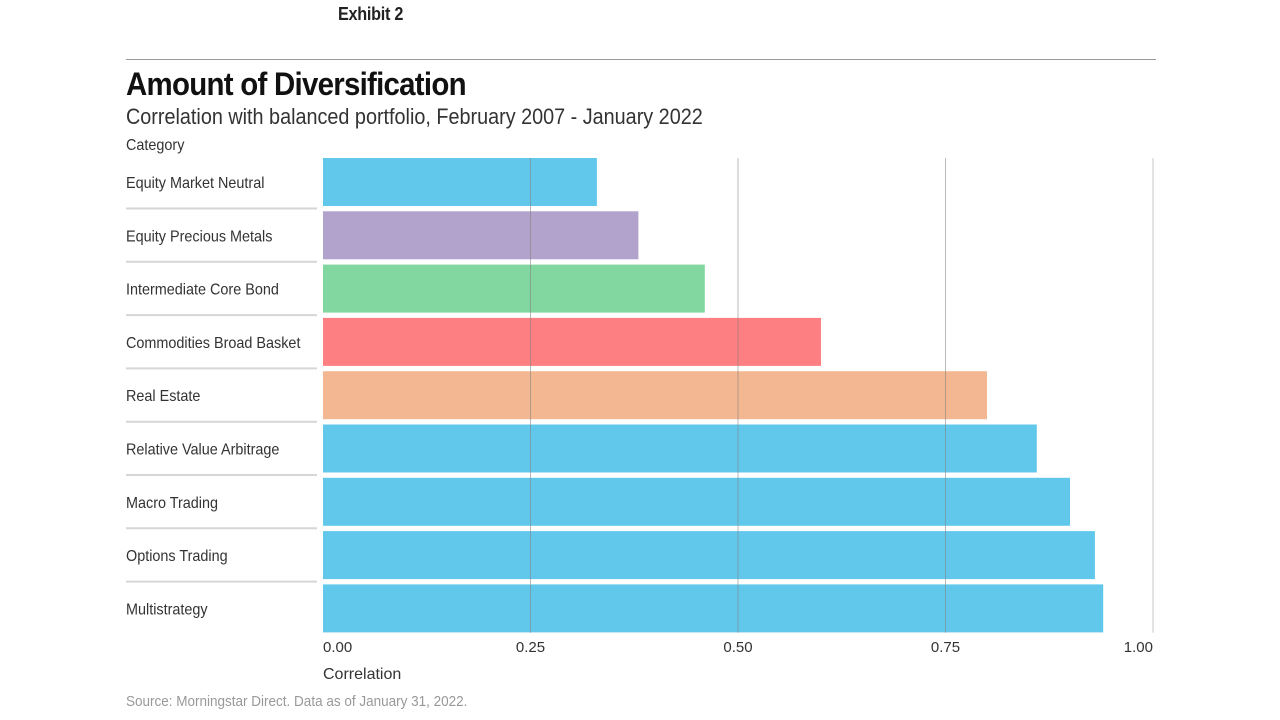 The width and height of the screenshot is (1280, 720). Describe the element at coordinates (680, 448) in the screenshot. I see `bar-relative-value-arbitrage` at that location.